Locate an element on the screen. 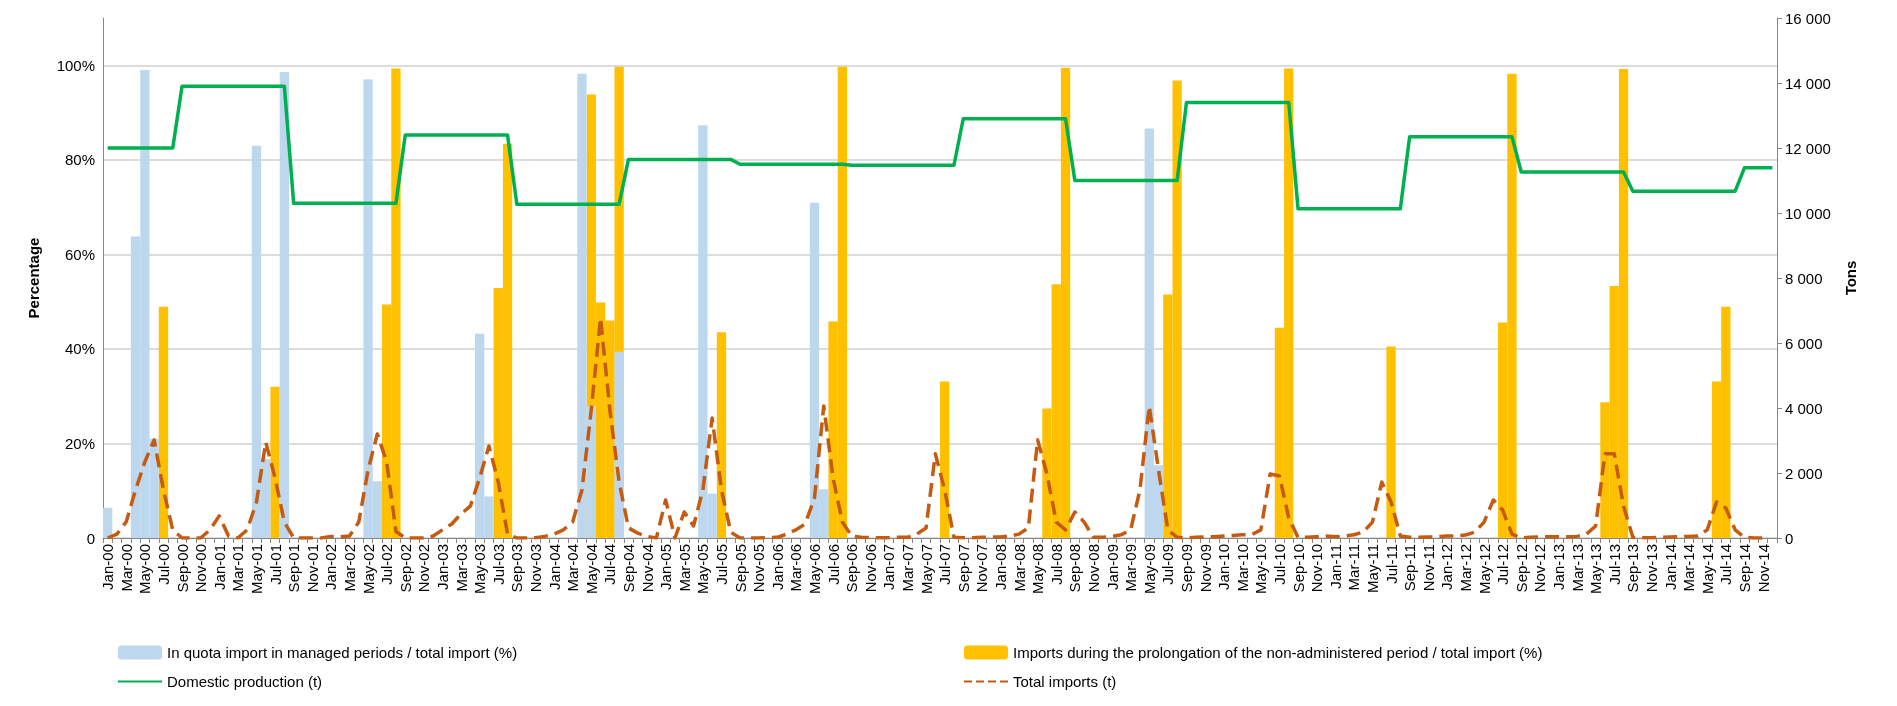 The width and height of the screenshot is (1897, 706). legend-label: Imports during the prolongation of the non-administered period / total import (%) is located at coordinates (1278, 652).